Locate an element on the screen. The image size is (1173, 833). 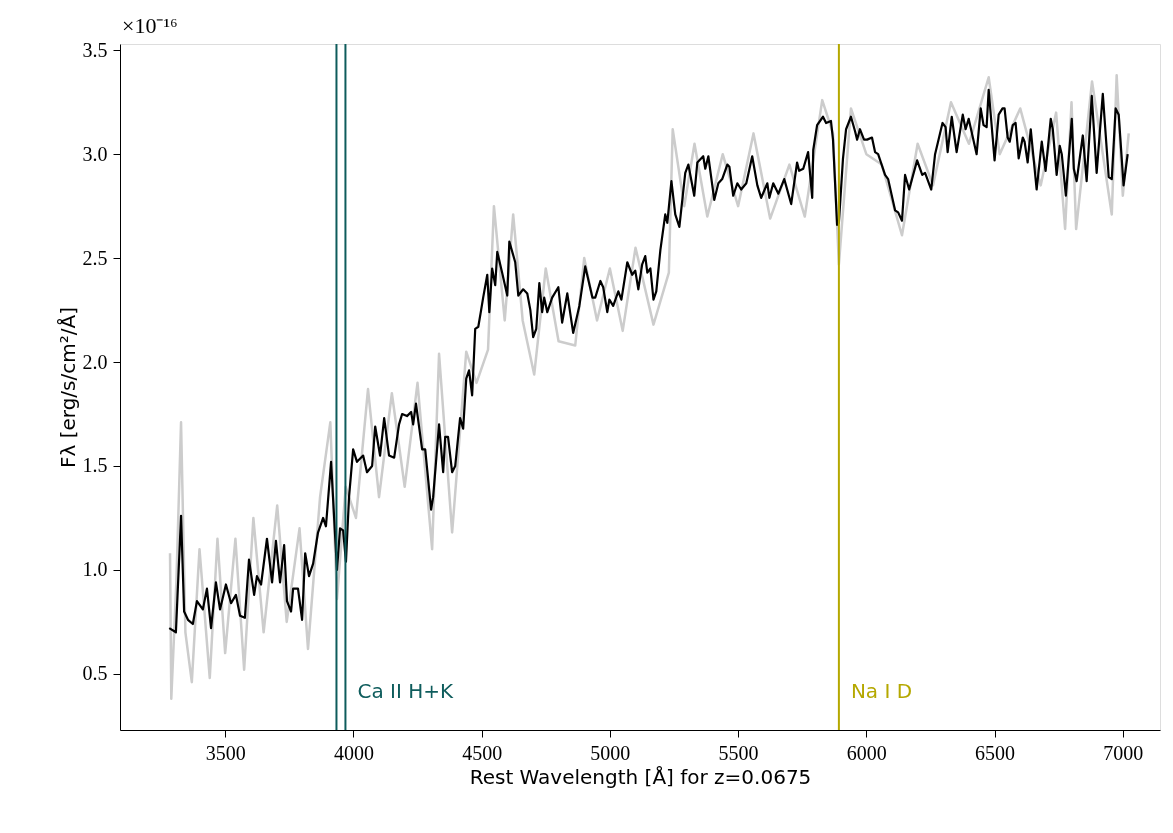
x-tick-label: 3500 is located at coordinates (225, 752).